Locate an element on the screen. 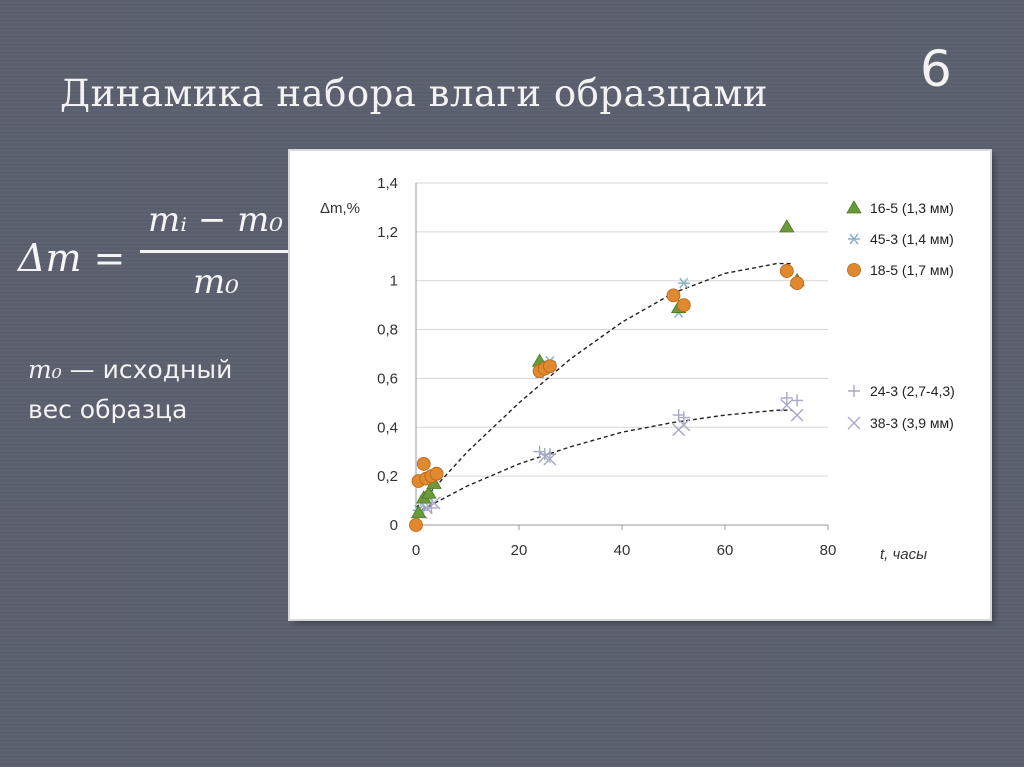 This screenshot has height=767, width=1024. legend-marker-cross is located at coordinates (854, 423).